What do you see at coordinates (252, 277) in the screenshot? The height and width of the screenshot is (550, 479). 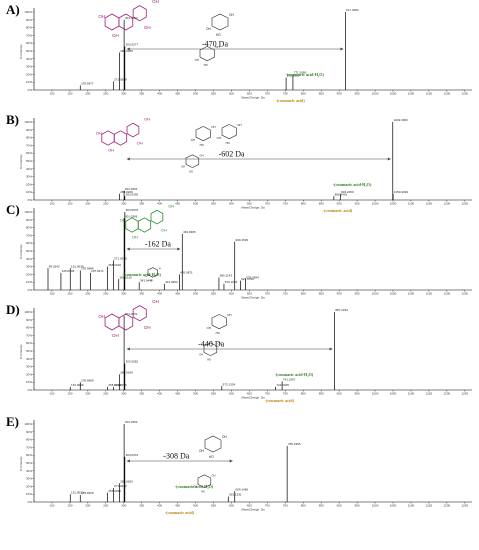 I see `peak-label: 639.0694` at bounding box center [252, 277].